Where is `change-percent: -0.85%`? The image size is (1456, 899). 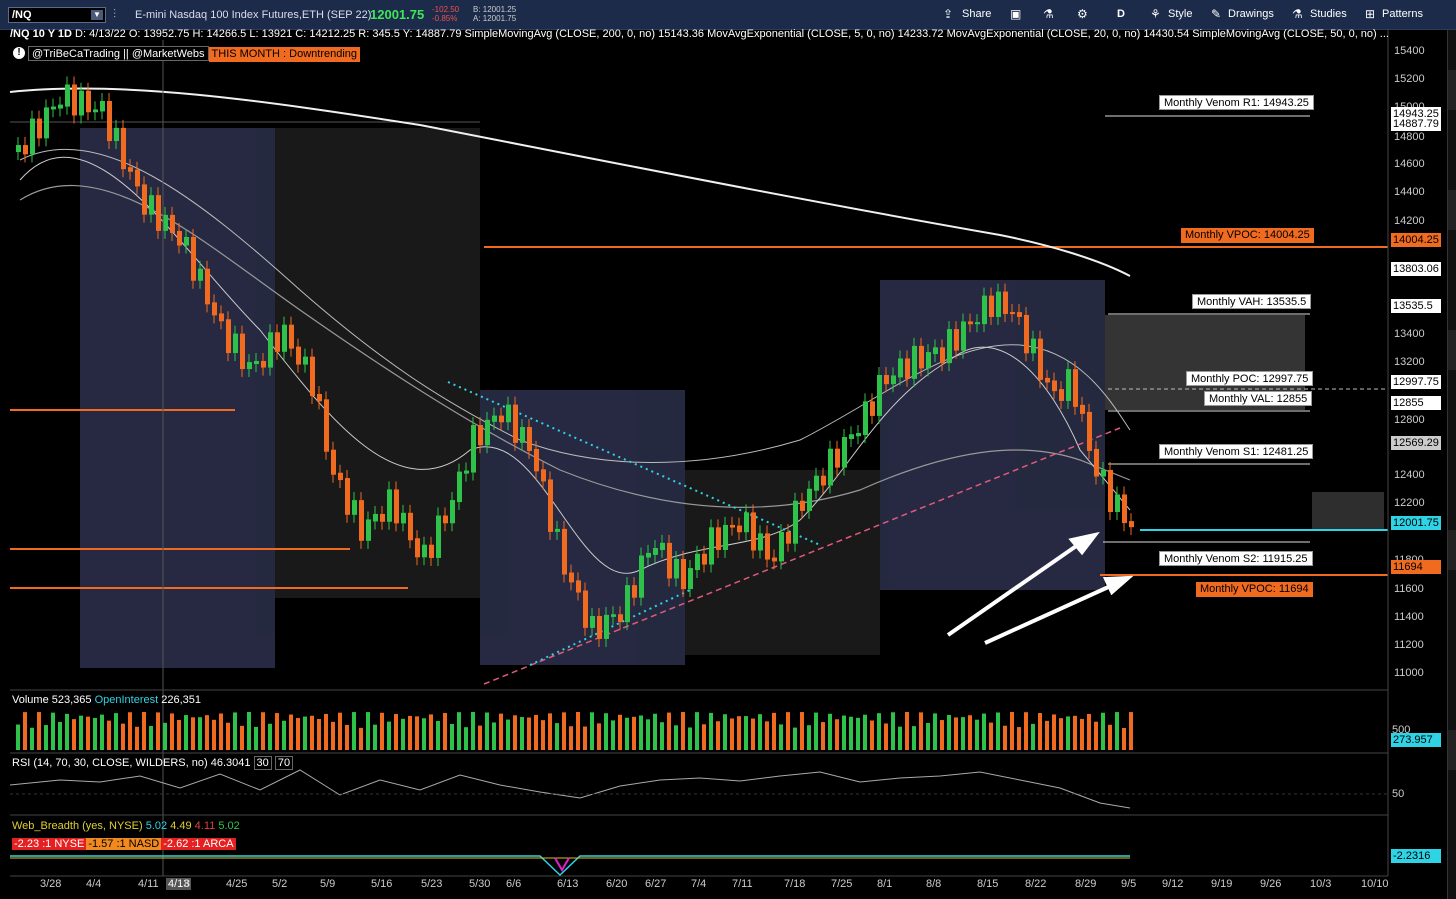
change-percent: -0.85% is located at coordinates (445, 18).